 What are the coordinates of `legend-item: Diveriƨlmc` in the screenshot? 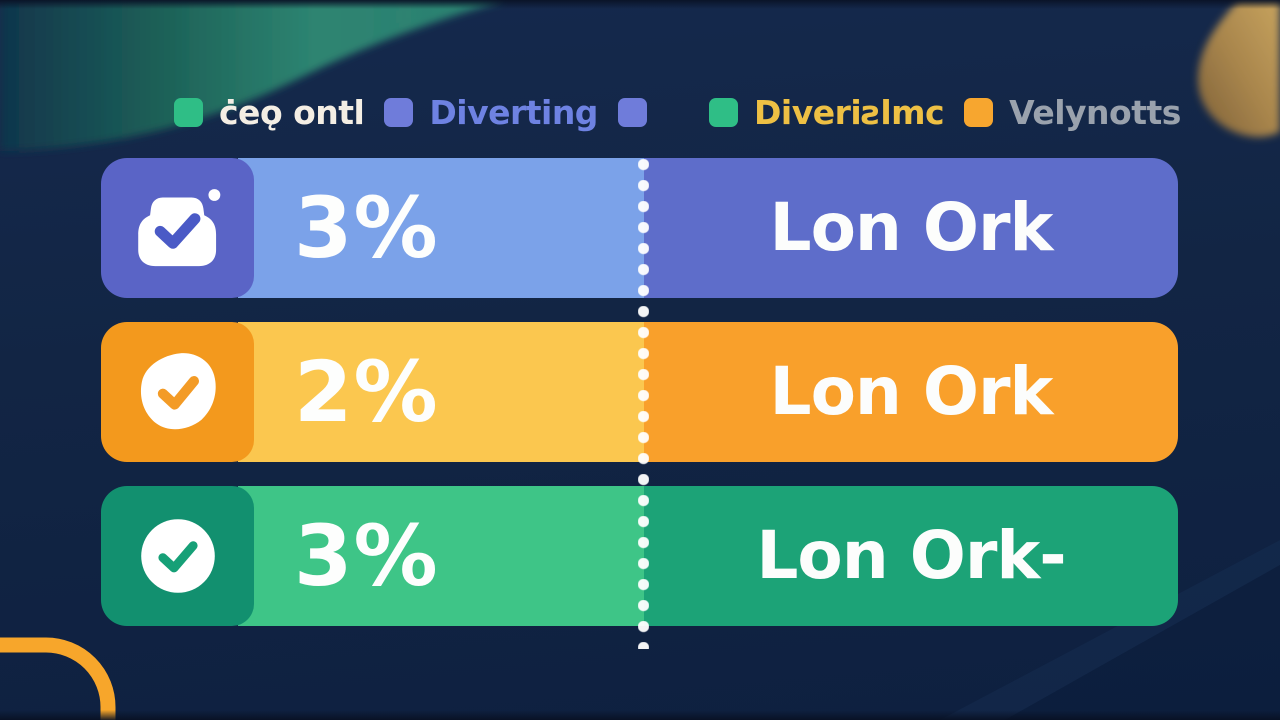 It's located at (827, 112).